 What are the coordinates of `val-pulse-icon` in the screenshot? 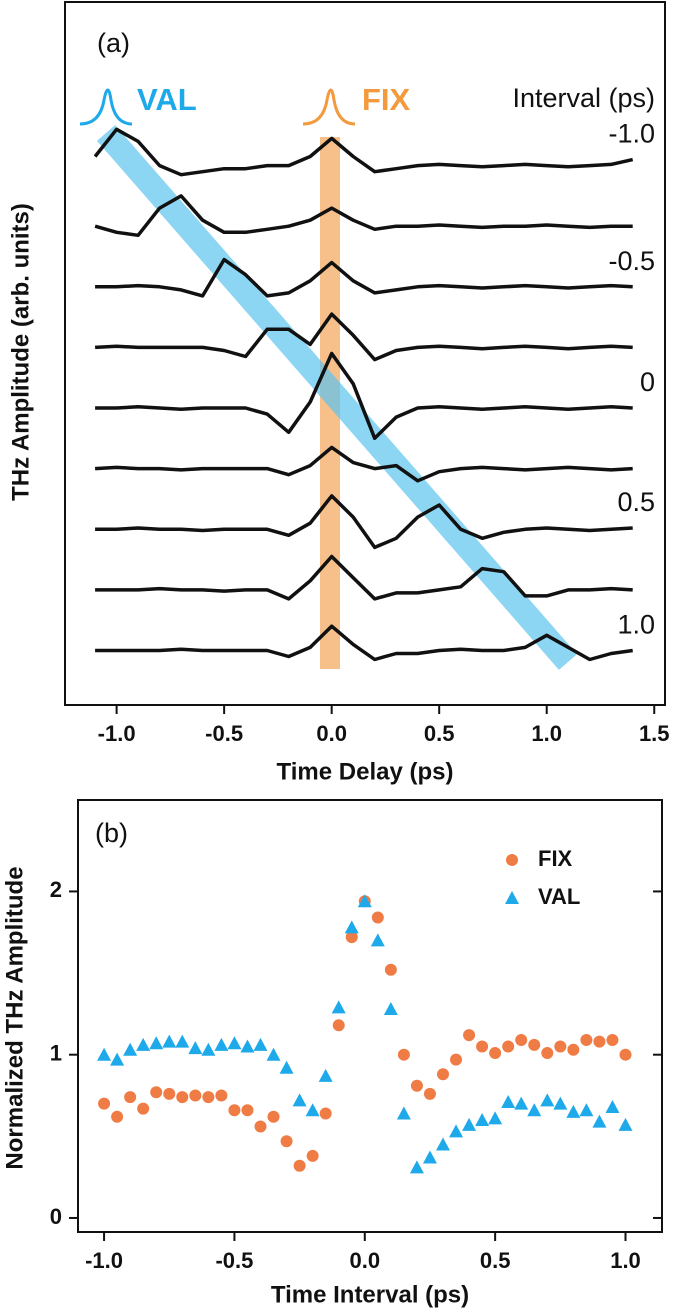 It's located at (106, 107).